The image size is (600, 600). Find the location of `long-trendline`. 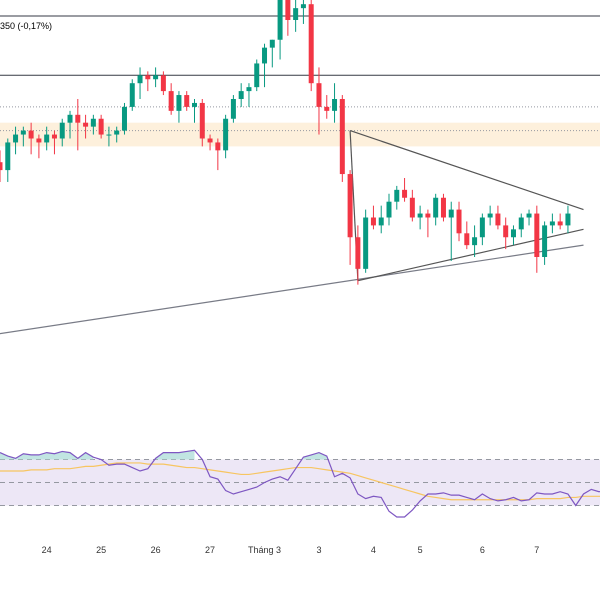

long-trendline is located at coordinates (292, 289).